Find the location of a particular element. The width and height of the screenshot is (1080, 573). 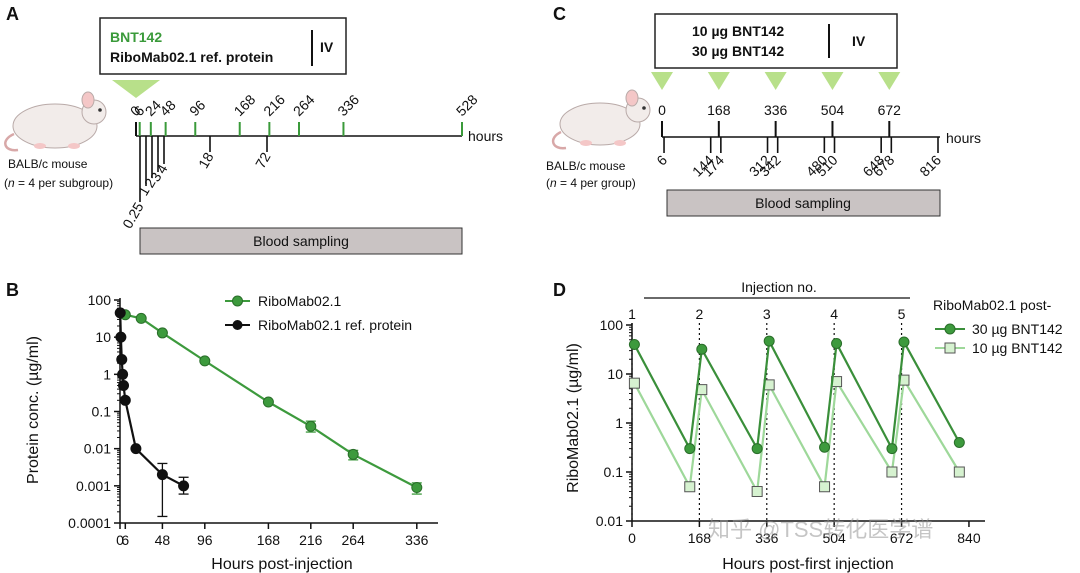

timeline-a-sample-label-72: 72 is located at coordinates (263, 160).